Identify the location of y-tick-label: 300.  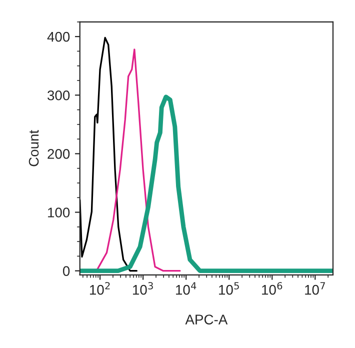
(59, 95).